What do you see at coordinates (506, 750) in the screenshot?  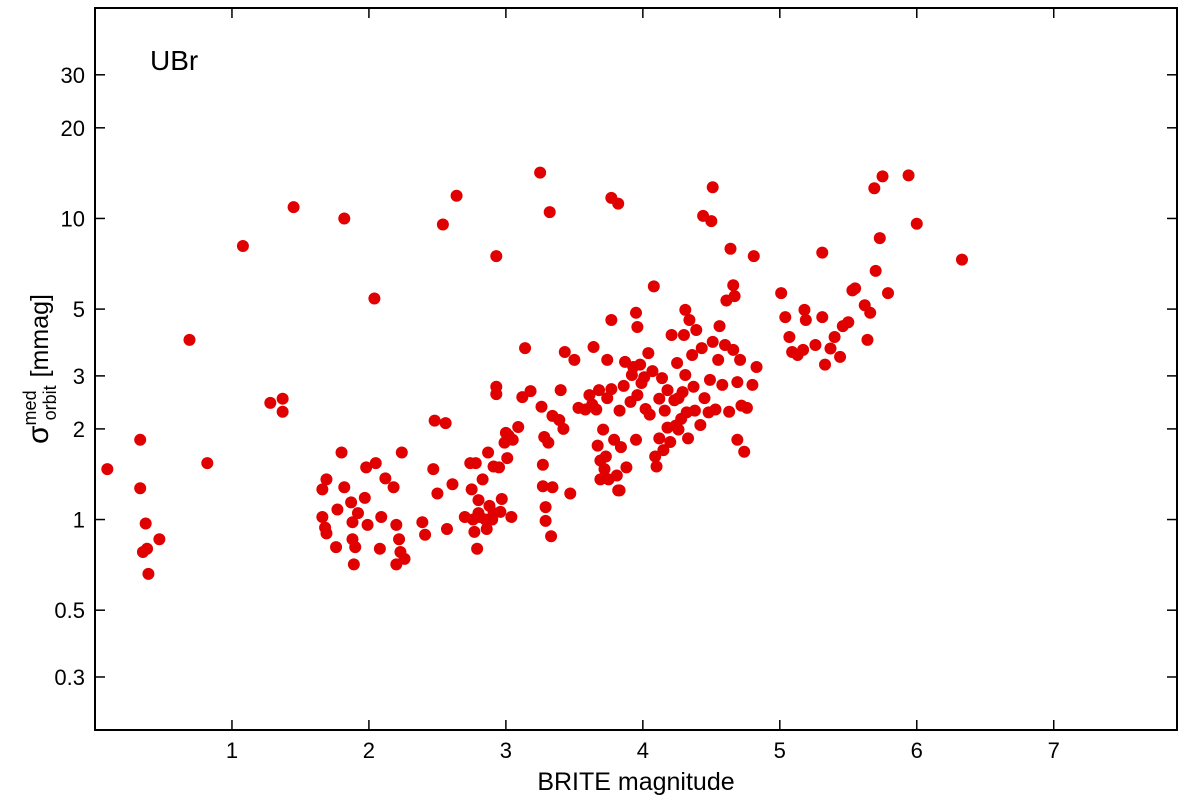 I see `x-tick-label: 3` at bounding box center [506, 750].